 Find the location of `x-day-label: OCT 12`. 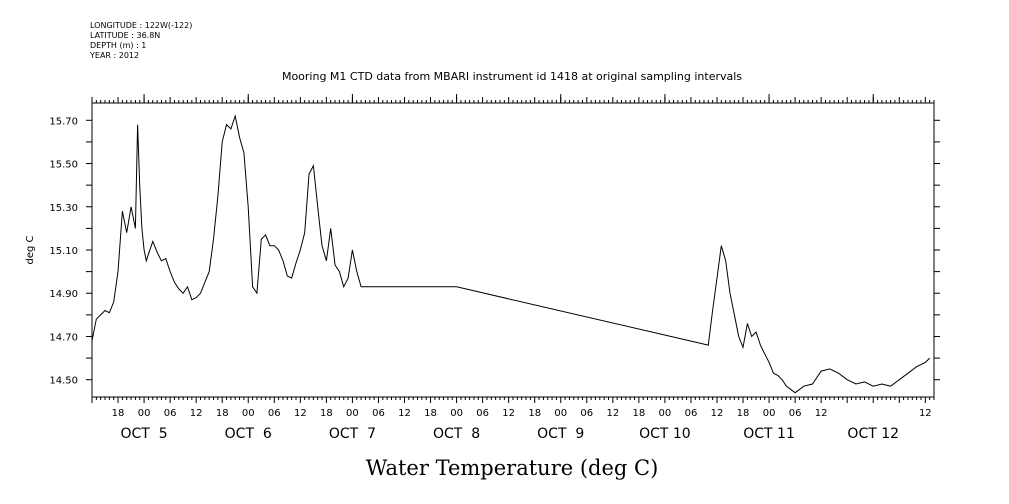

x-day-label: OCT 12 is located at coordinates (873, 434).